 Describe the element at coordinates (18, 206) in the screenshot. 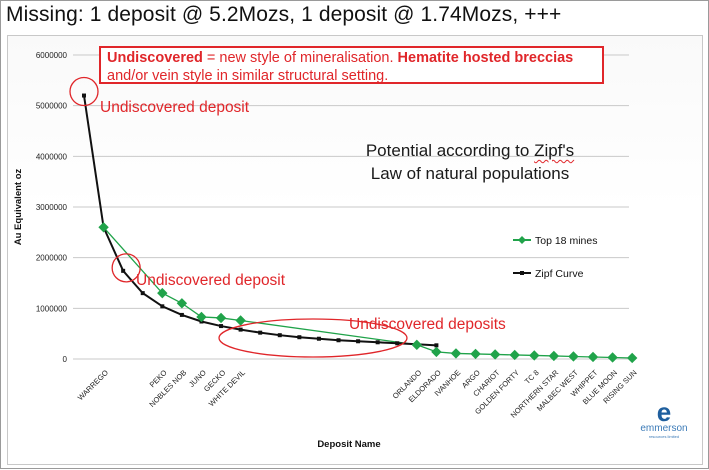

I see `y-axis-title: Au Equivalent oz` at that location.